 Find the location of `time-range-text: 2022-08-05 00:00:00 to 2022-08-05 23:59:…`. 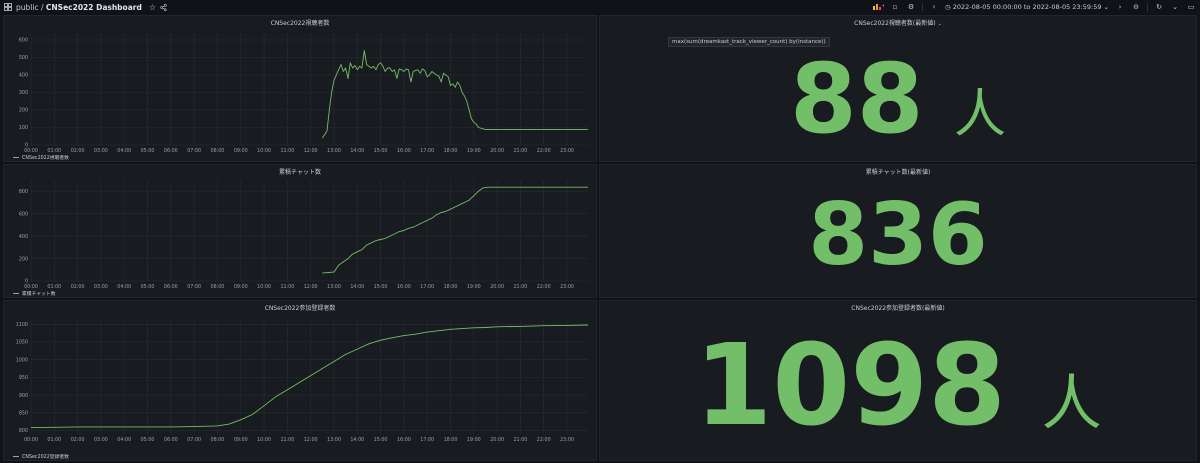

time-range-text: 2022-08-05 00:00:00 to 2022-08-05 23:59:… is located at coordinates (1027, 7).